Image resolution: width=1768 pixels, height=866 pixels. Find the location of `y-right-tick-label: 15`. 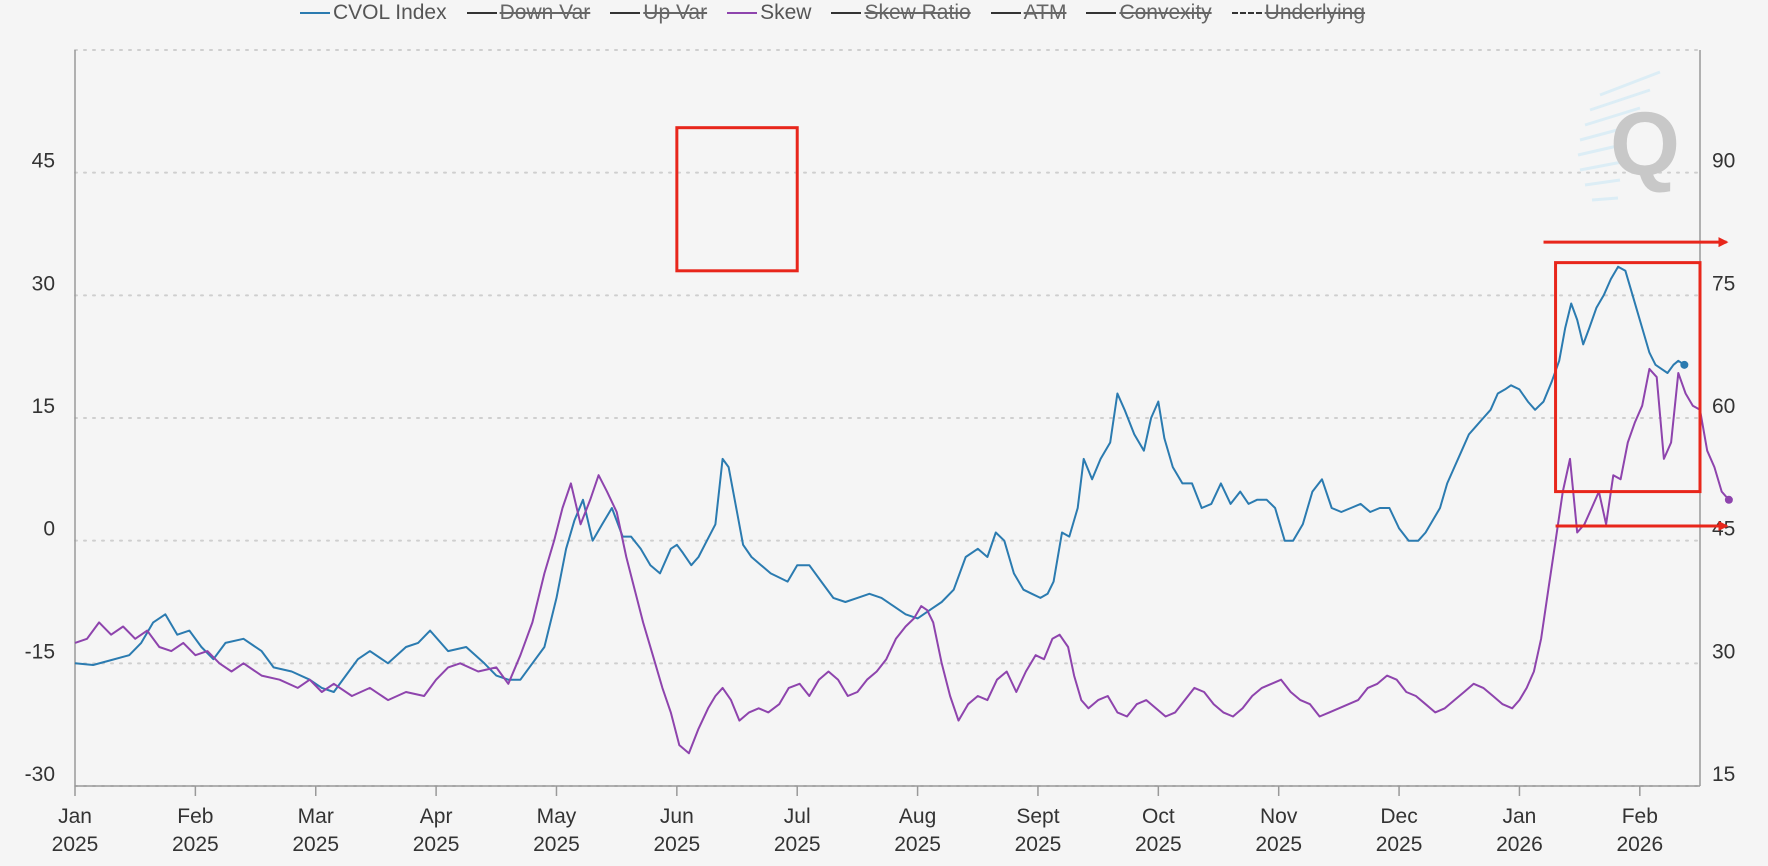

y-right-tick-label: 15 is located at coordinates (1723, 774).